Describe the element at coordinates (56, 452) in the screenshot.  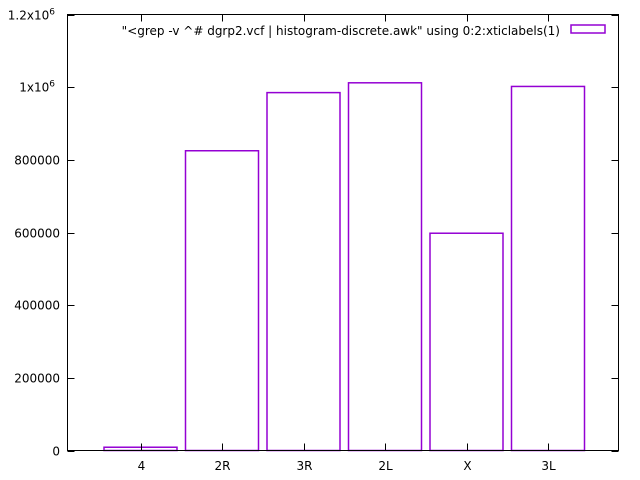
I see `y-tick-label: 0` at that location.